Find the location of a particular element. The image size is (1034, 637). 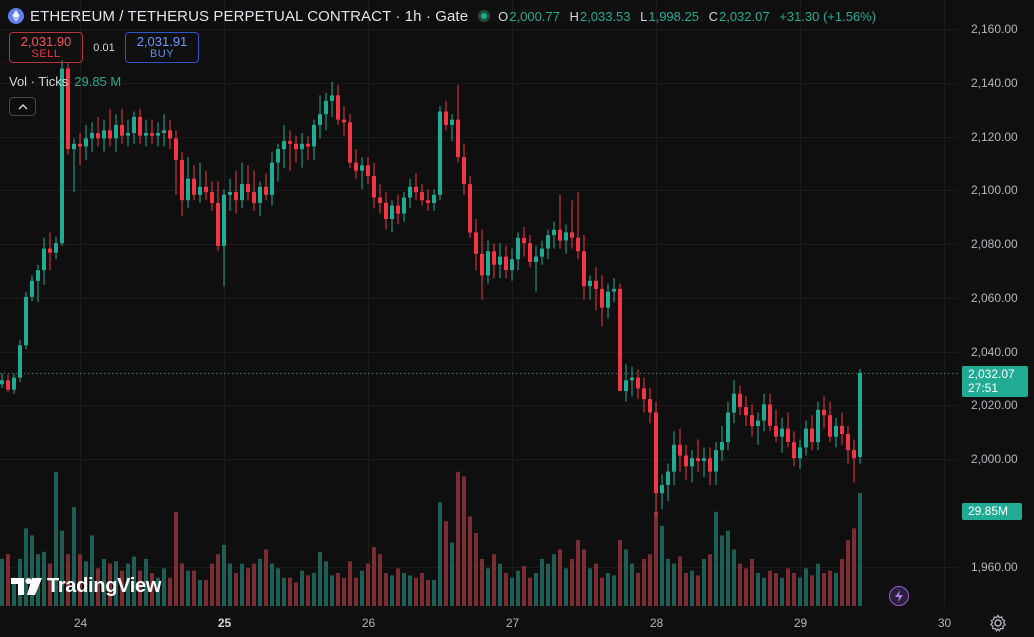

lightning-icon is located at coordinates (899, 596).